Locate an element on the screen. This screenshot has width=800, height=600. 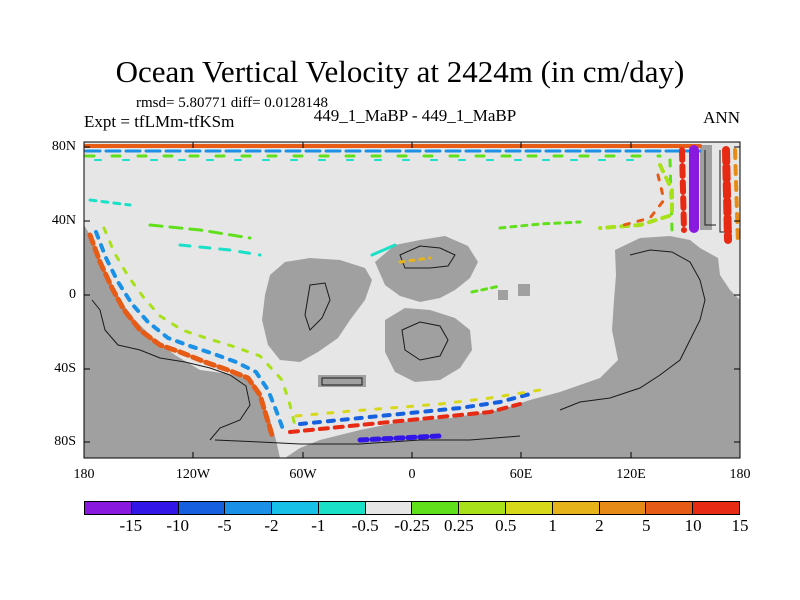
colorbar-label: 0.25 is located at coordinates (458, 525).